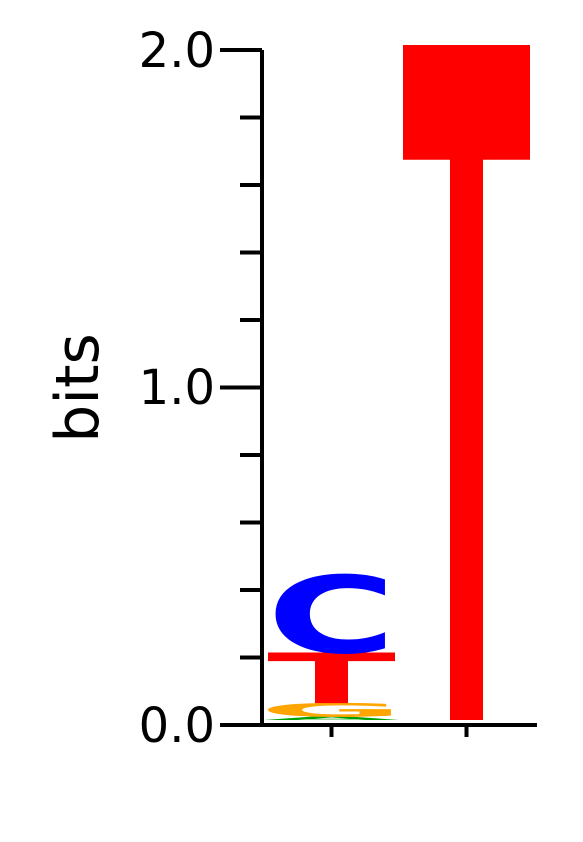 The image size is (583, 842). What do you see at coordinates (78, 388) in the screenshot?
I see `y-axis-title: bits` at bounding box center [78, 388].